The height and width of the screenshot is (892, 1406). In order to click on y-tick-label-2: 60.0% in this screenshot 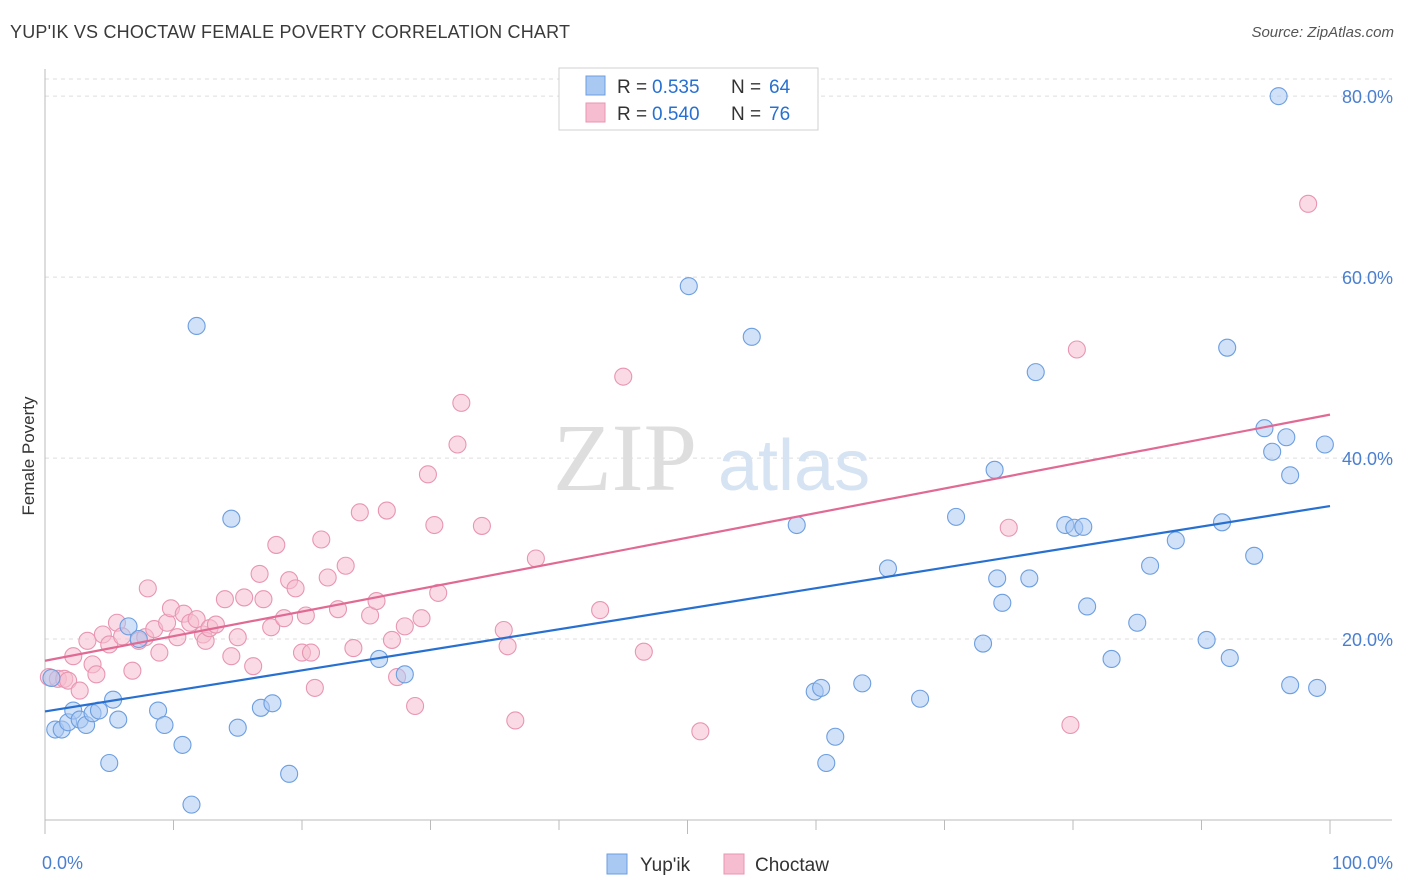, I will do `click(1367, 278)`.